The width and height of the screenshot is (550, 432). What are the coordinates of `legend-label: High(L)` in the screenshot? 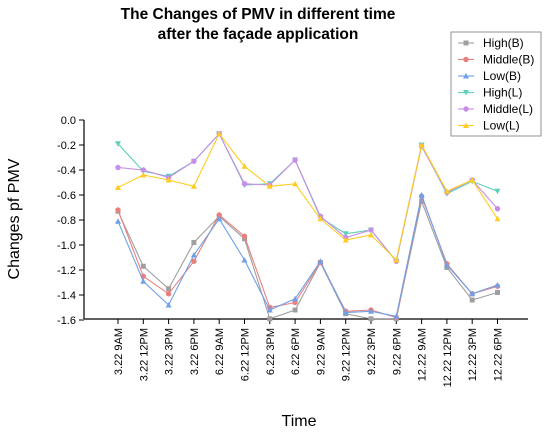 It's located at (502, 93).